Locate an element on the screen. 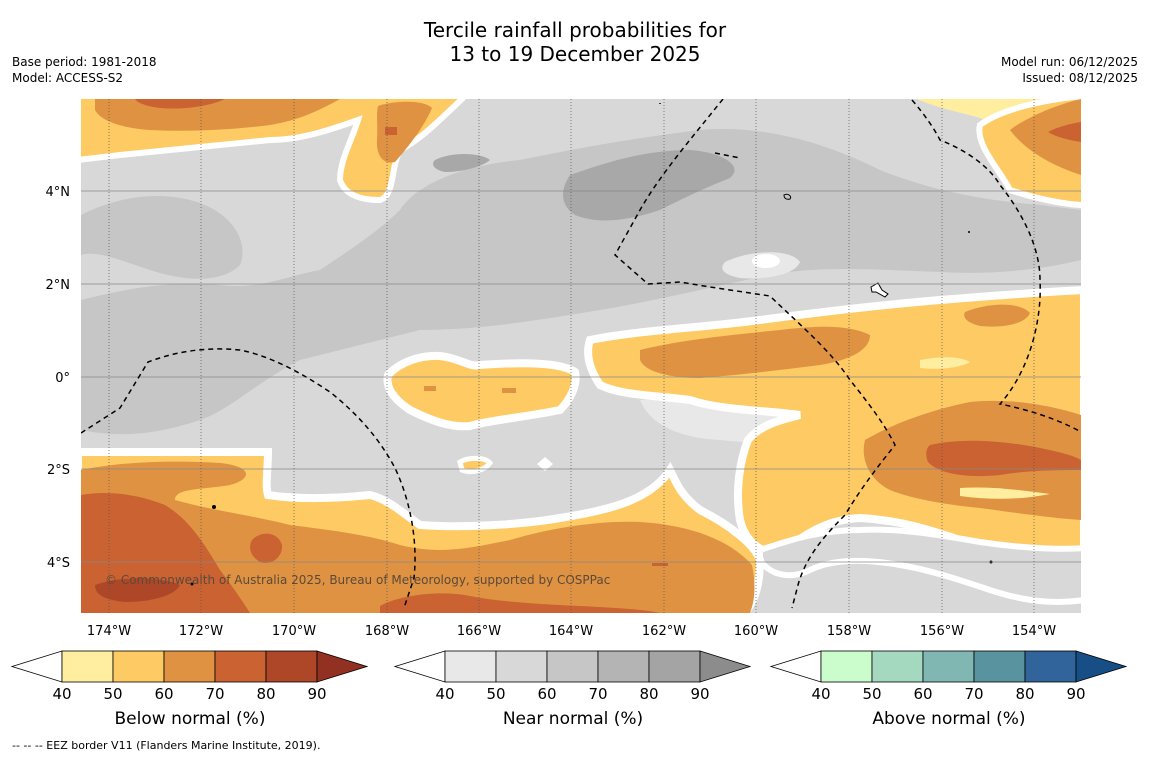 The height and width of the screenshot is (758, 1150). x-tick-label: 172°W is located at coordinates (201, 631).